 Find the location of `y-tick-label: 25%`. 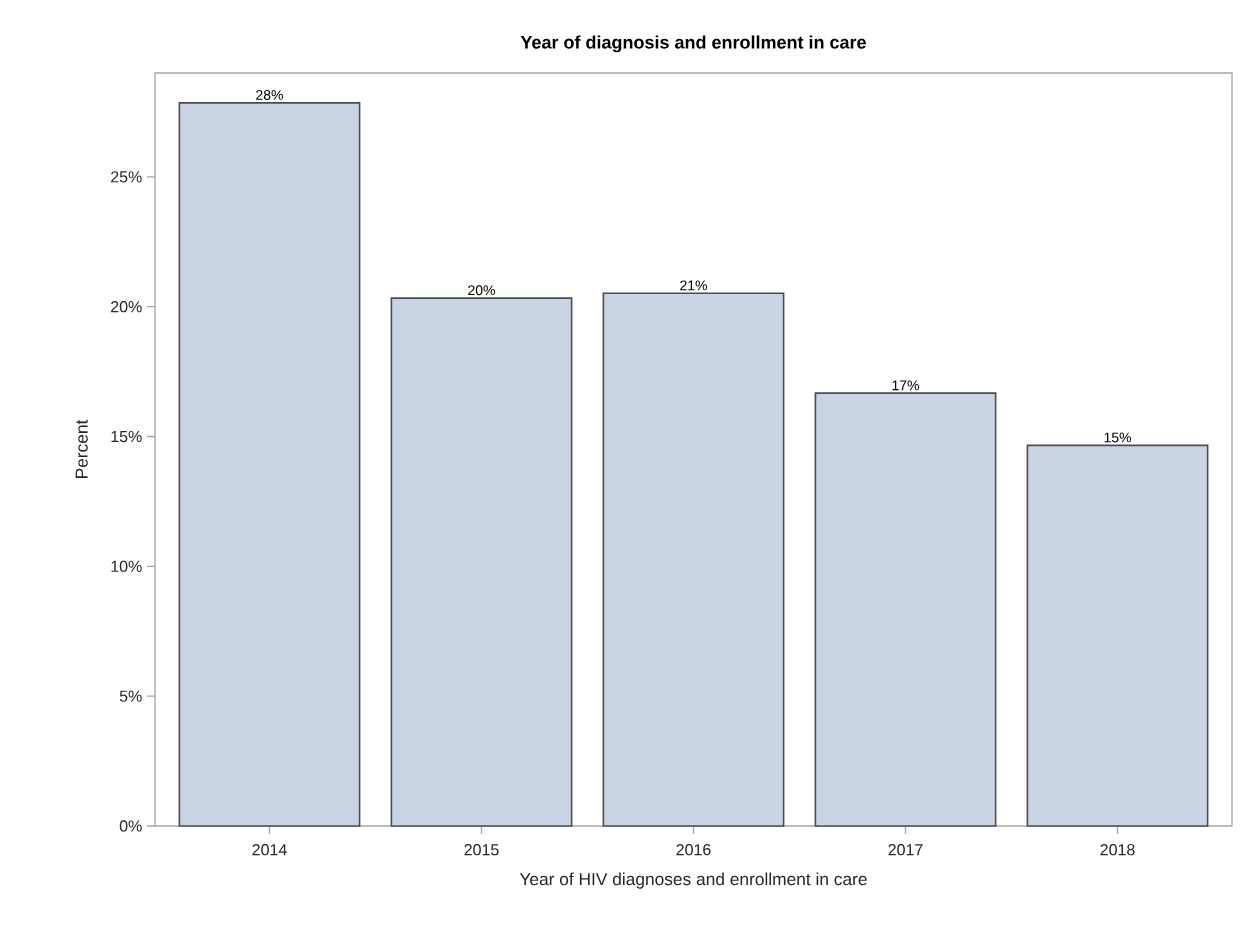

y-tick-label: 25% is located at coordinates (126, 177).